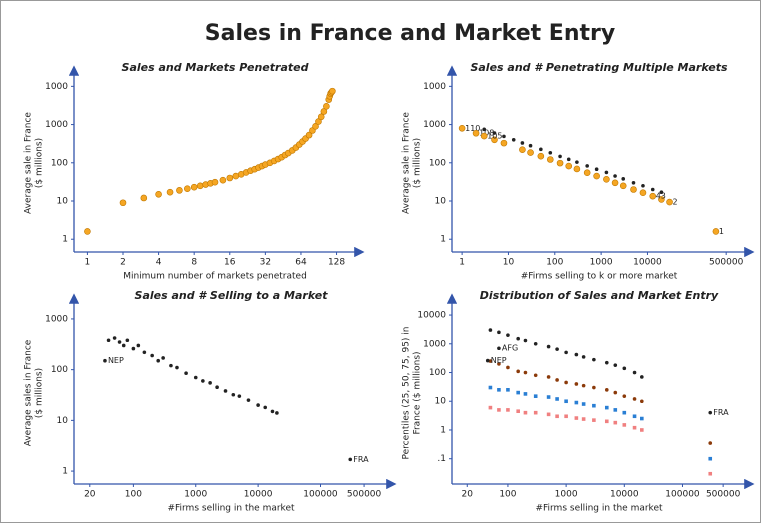 Image resolution: width=761 pixels, height=523 pixels. What do you see at coordinates (624, 495) in the screenshot?
I see `x-tick-label: 10000` at bounding box center [624, 495].